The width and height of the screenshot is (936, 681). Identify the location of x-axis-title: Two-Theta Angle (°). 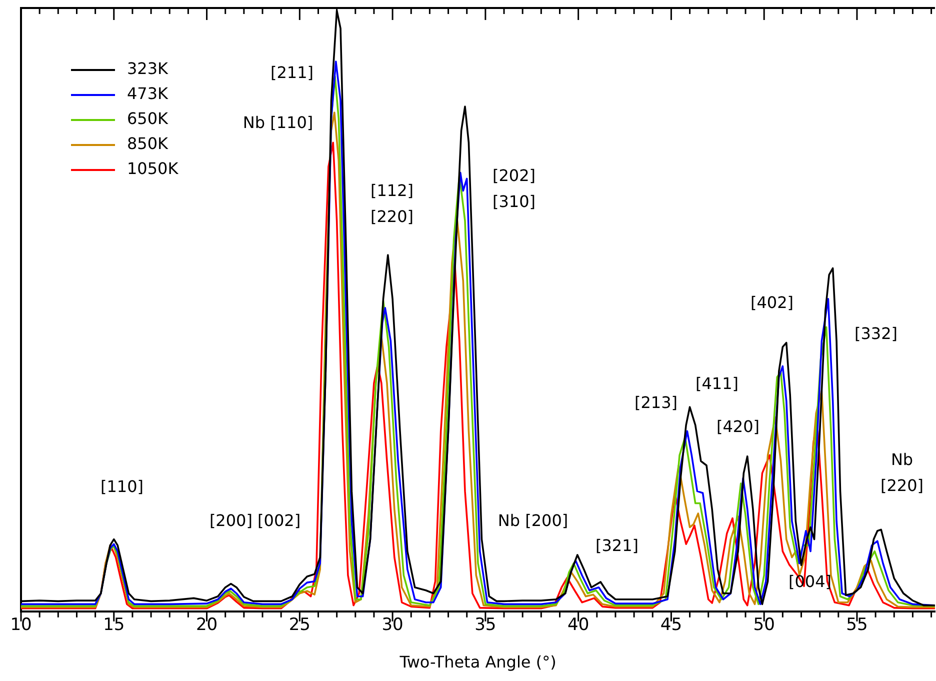
(477, 662).